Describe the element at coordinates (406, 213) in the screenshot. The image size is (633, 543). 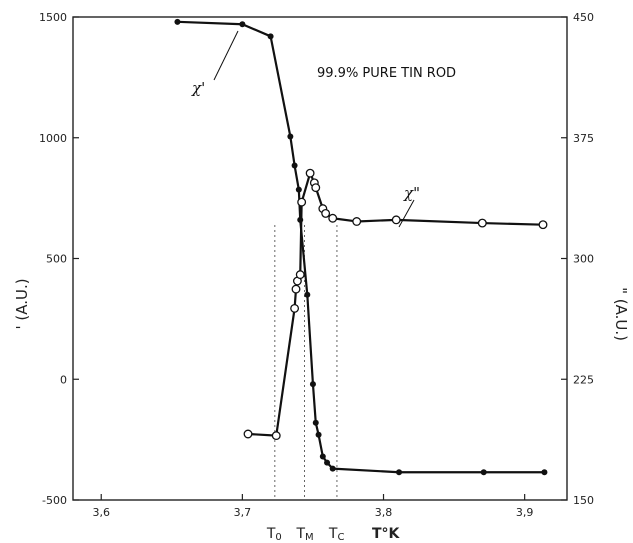
I see `series-pointer-chi-double-prime` at that location.